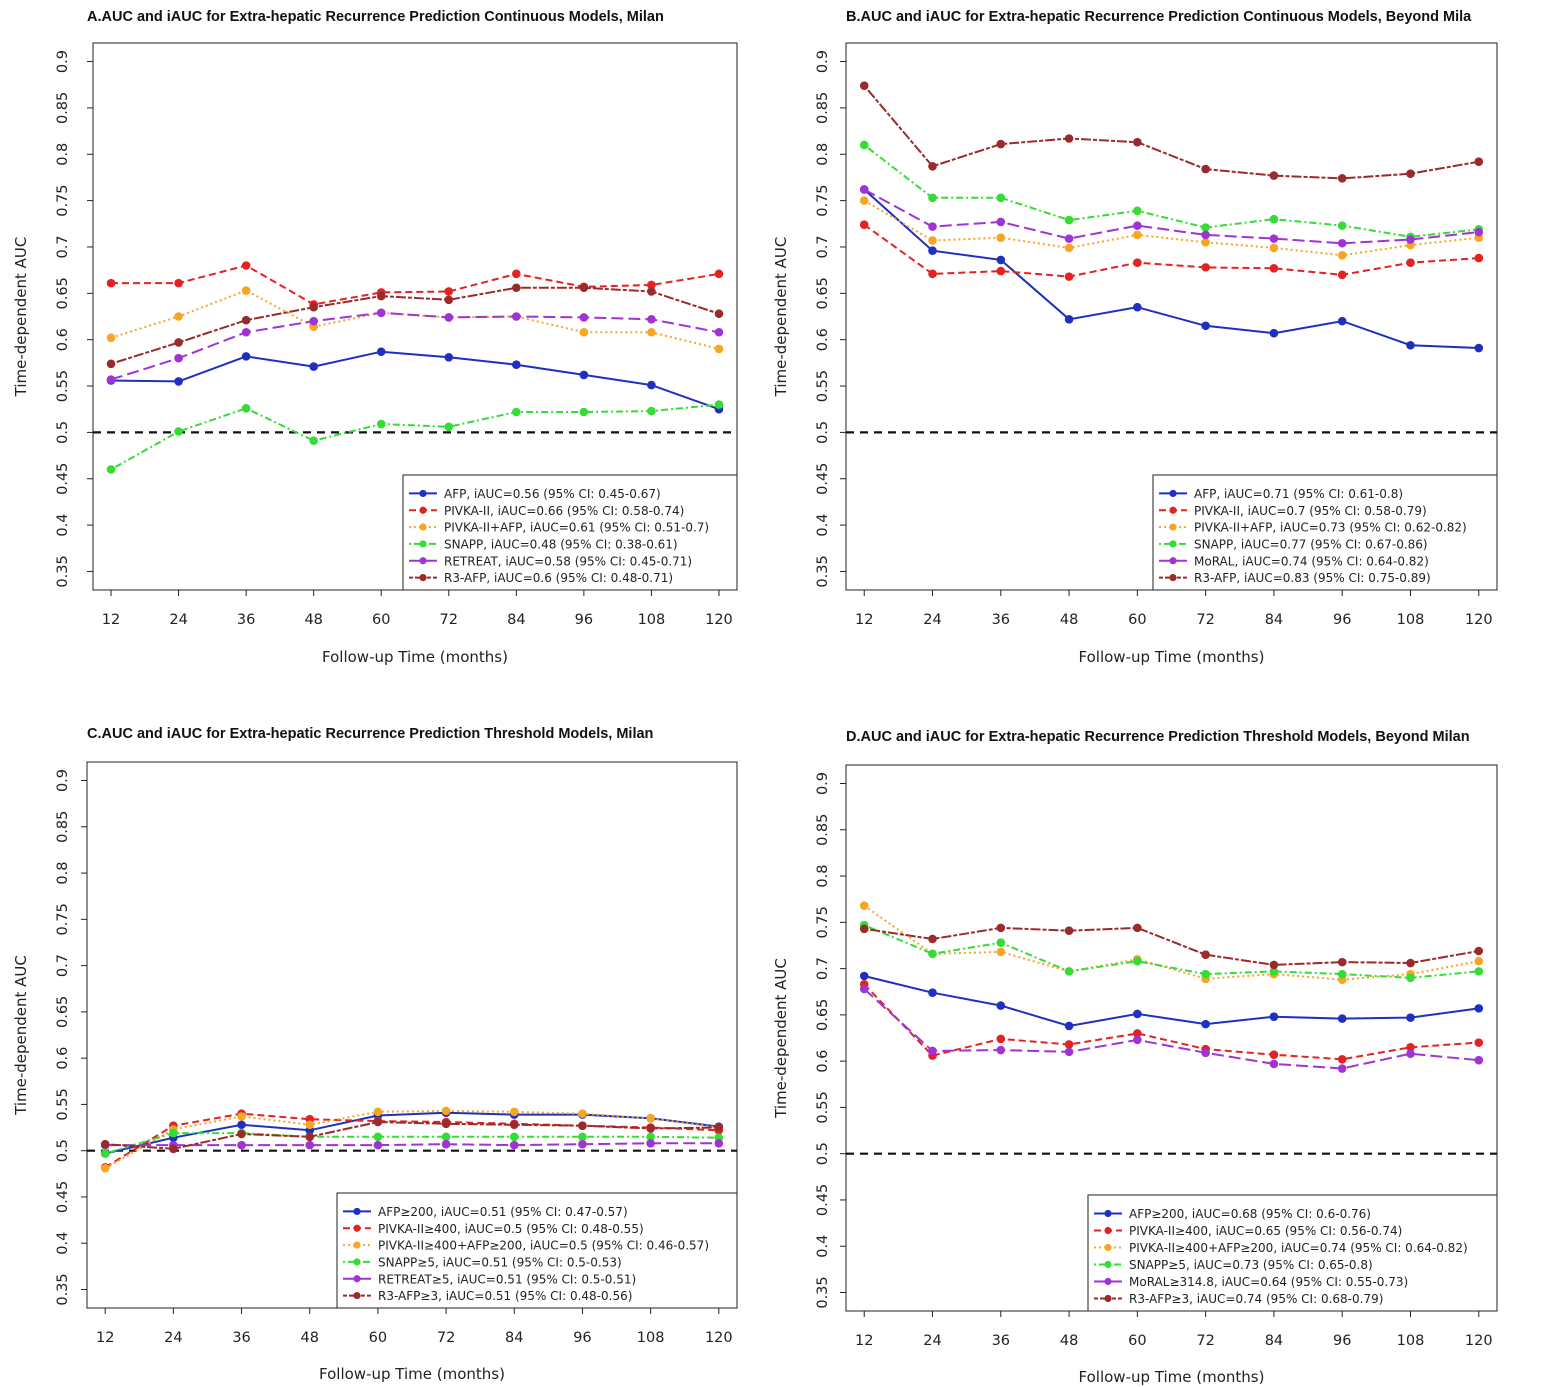 Image resolution: width=1548 pixels, height=1387 pixels. What do you see at coordinates (1274, 1341) in the screenshot?
I see `x-tick-label: 84` at bounding box center [1274, 1341].